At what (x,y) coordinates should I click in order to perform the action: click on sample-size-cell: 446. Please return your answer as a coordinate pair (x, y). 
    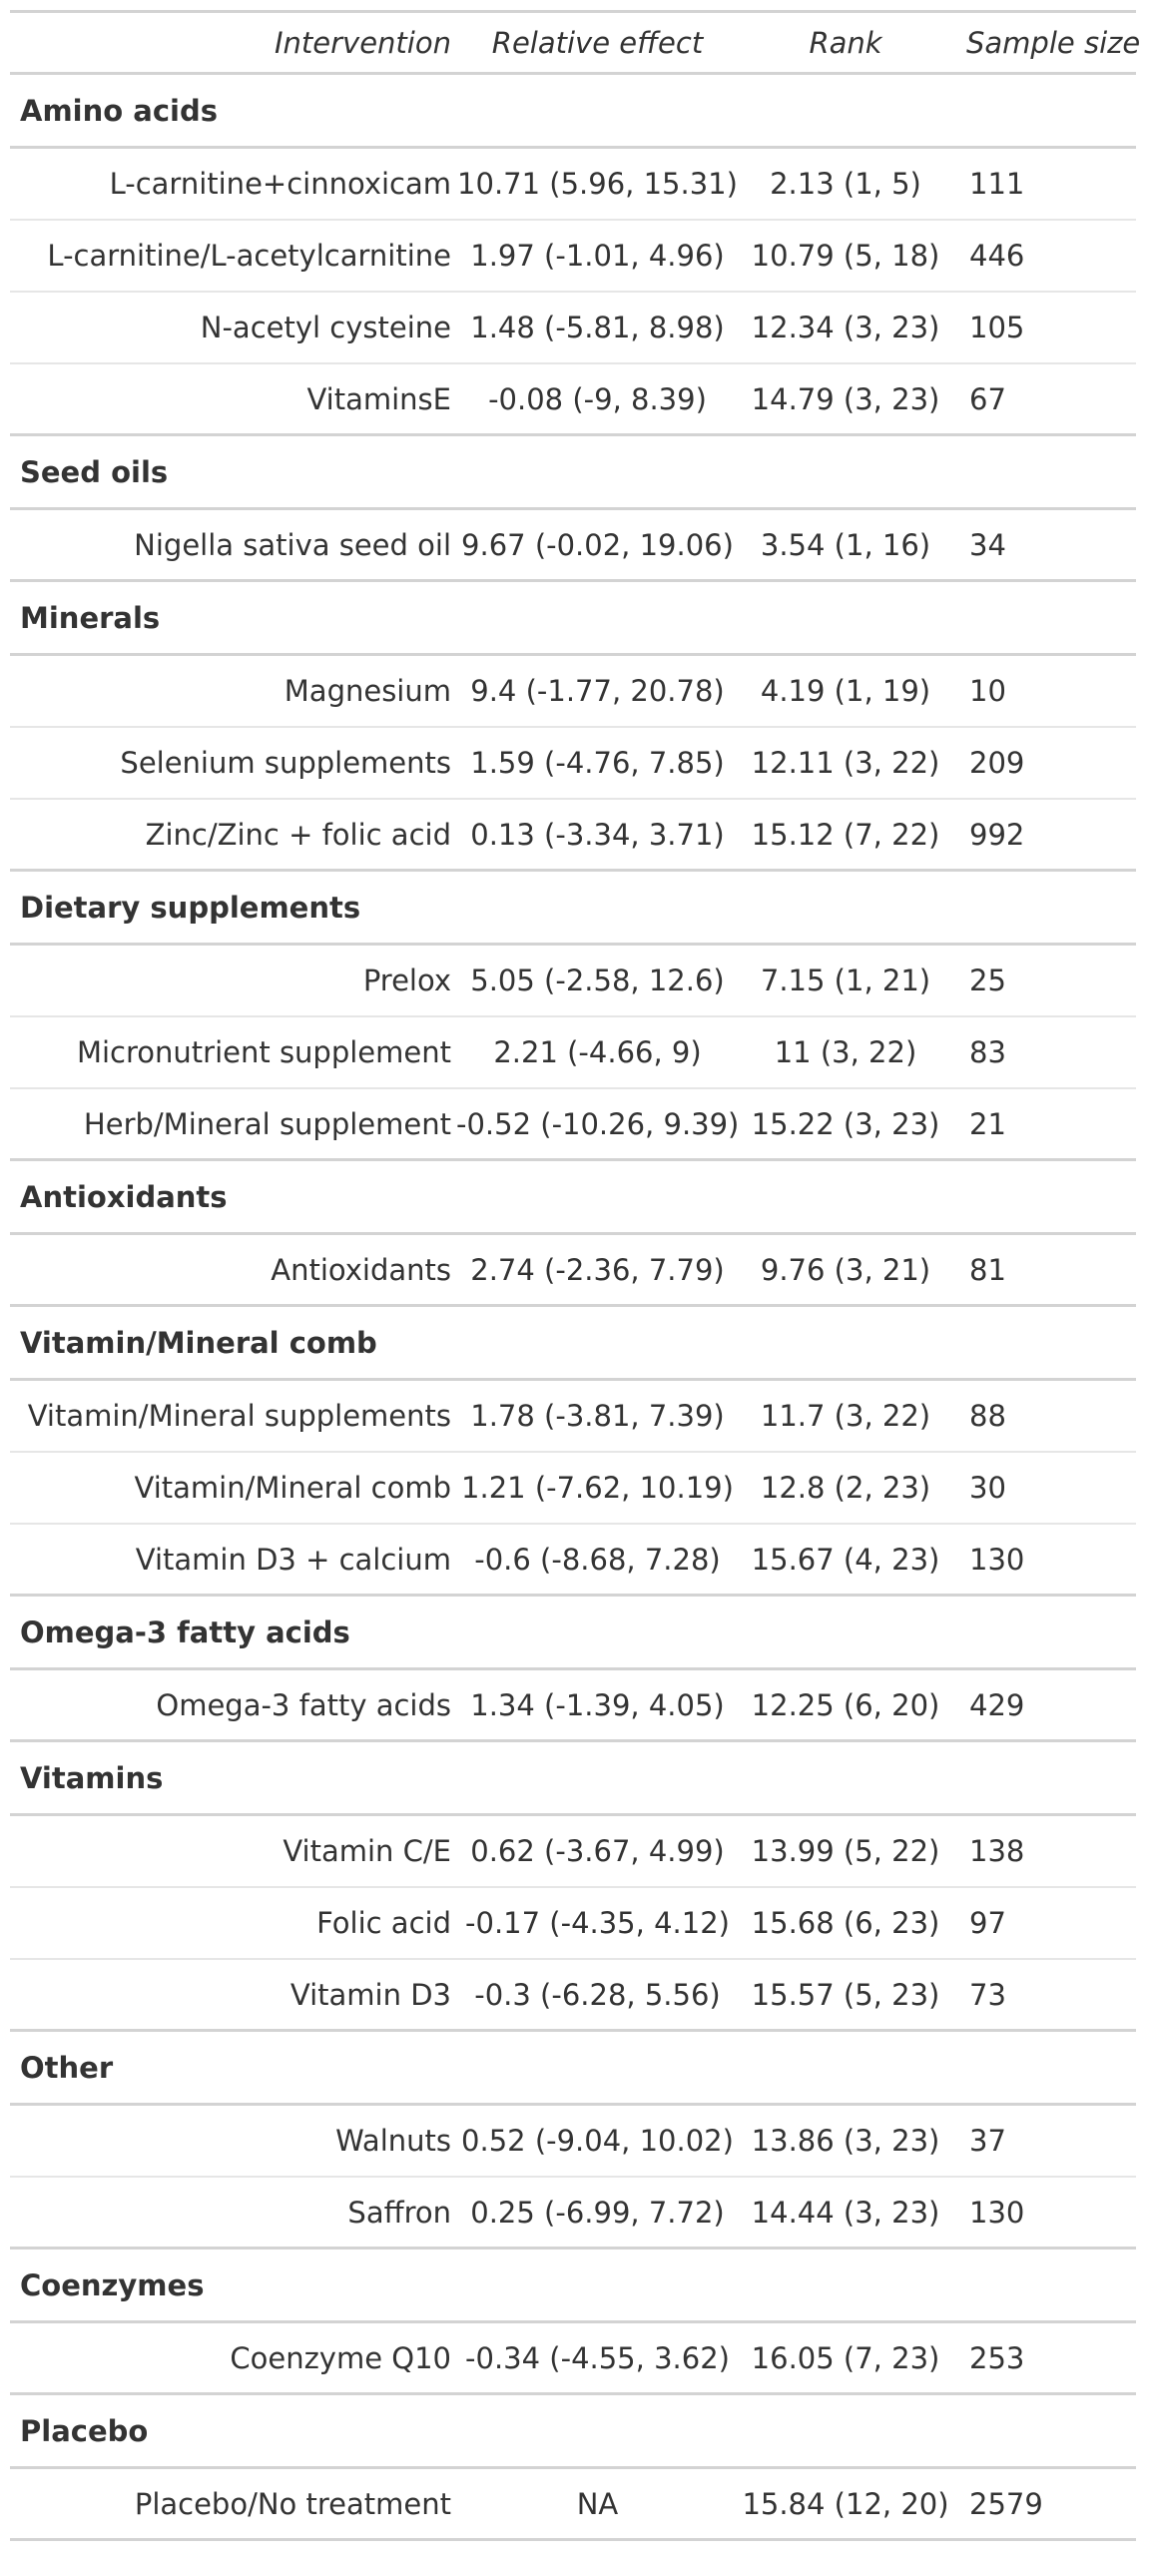
    Looking at the image, I should click on (997, 256).